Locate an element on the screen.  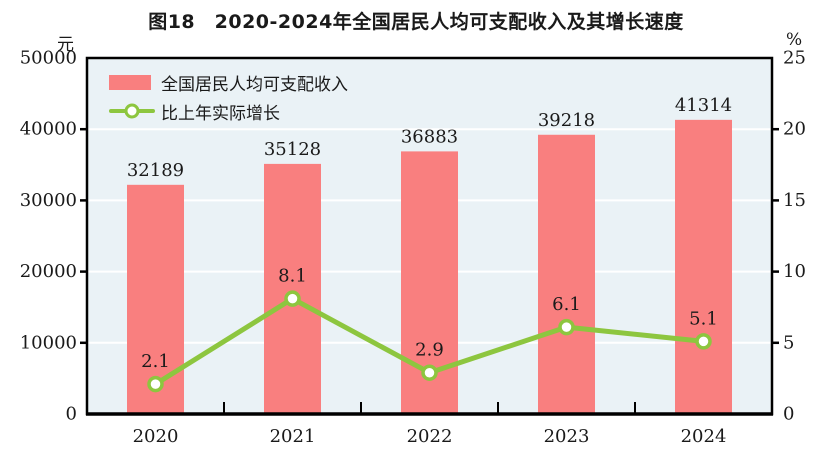
growth-value-label-2022: 2.9 is located at coordinates (429, 350).